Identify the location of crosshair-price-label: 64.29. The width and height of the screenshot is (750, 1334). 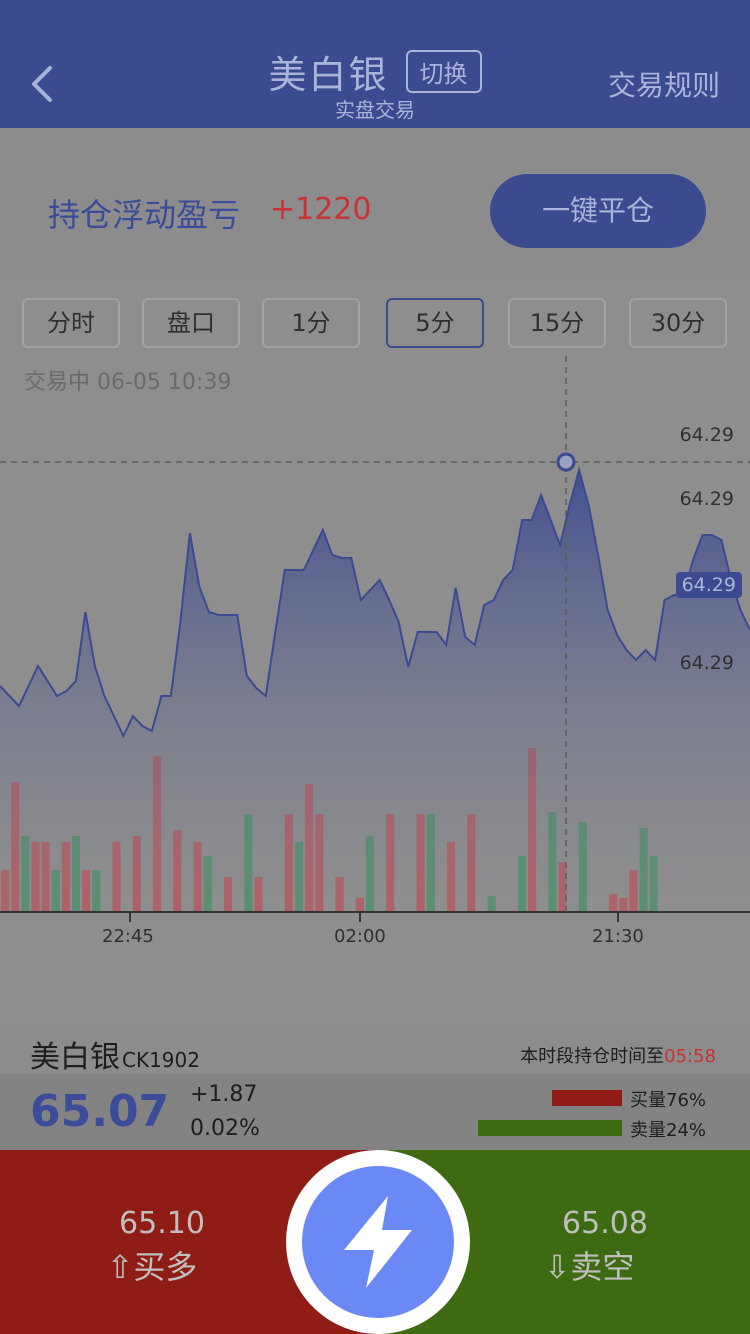
(708, 585).